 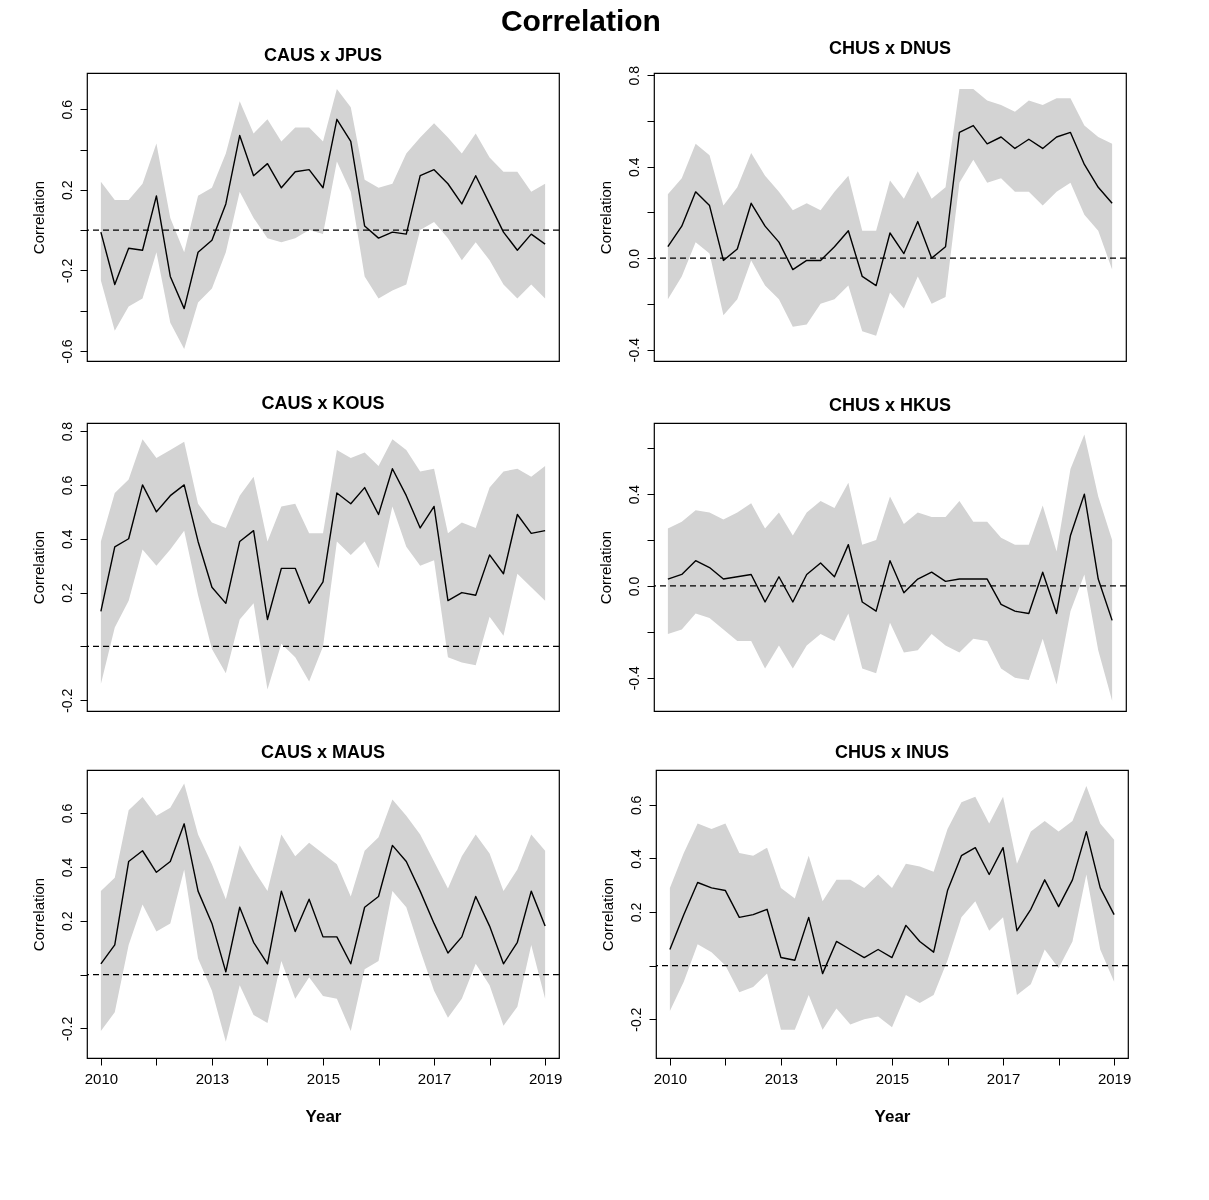 I want to click on chart-title: CAUS x JPUS, so click(x=323, y=55).